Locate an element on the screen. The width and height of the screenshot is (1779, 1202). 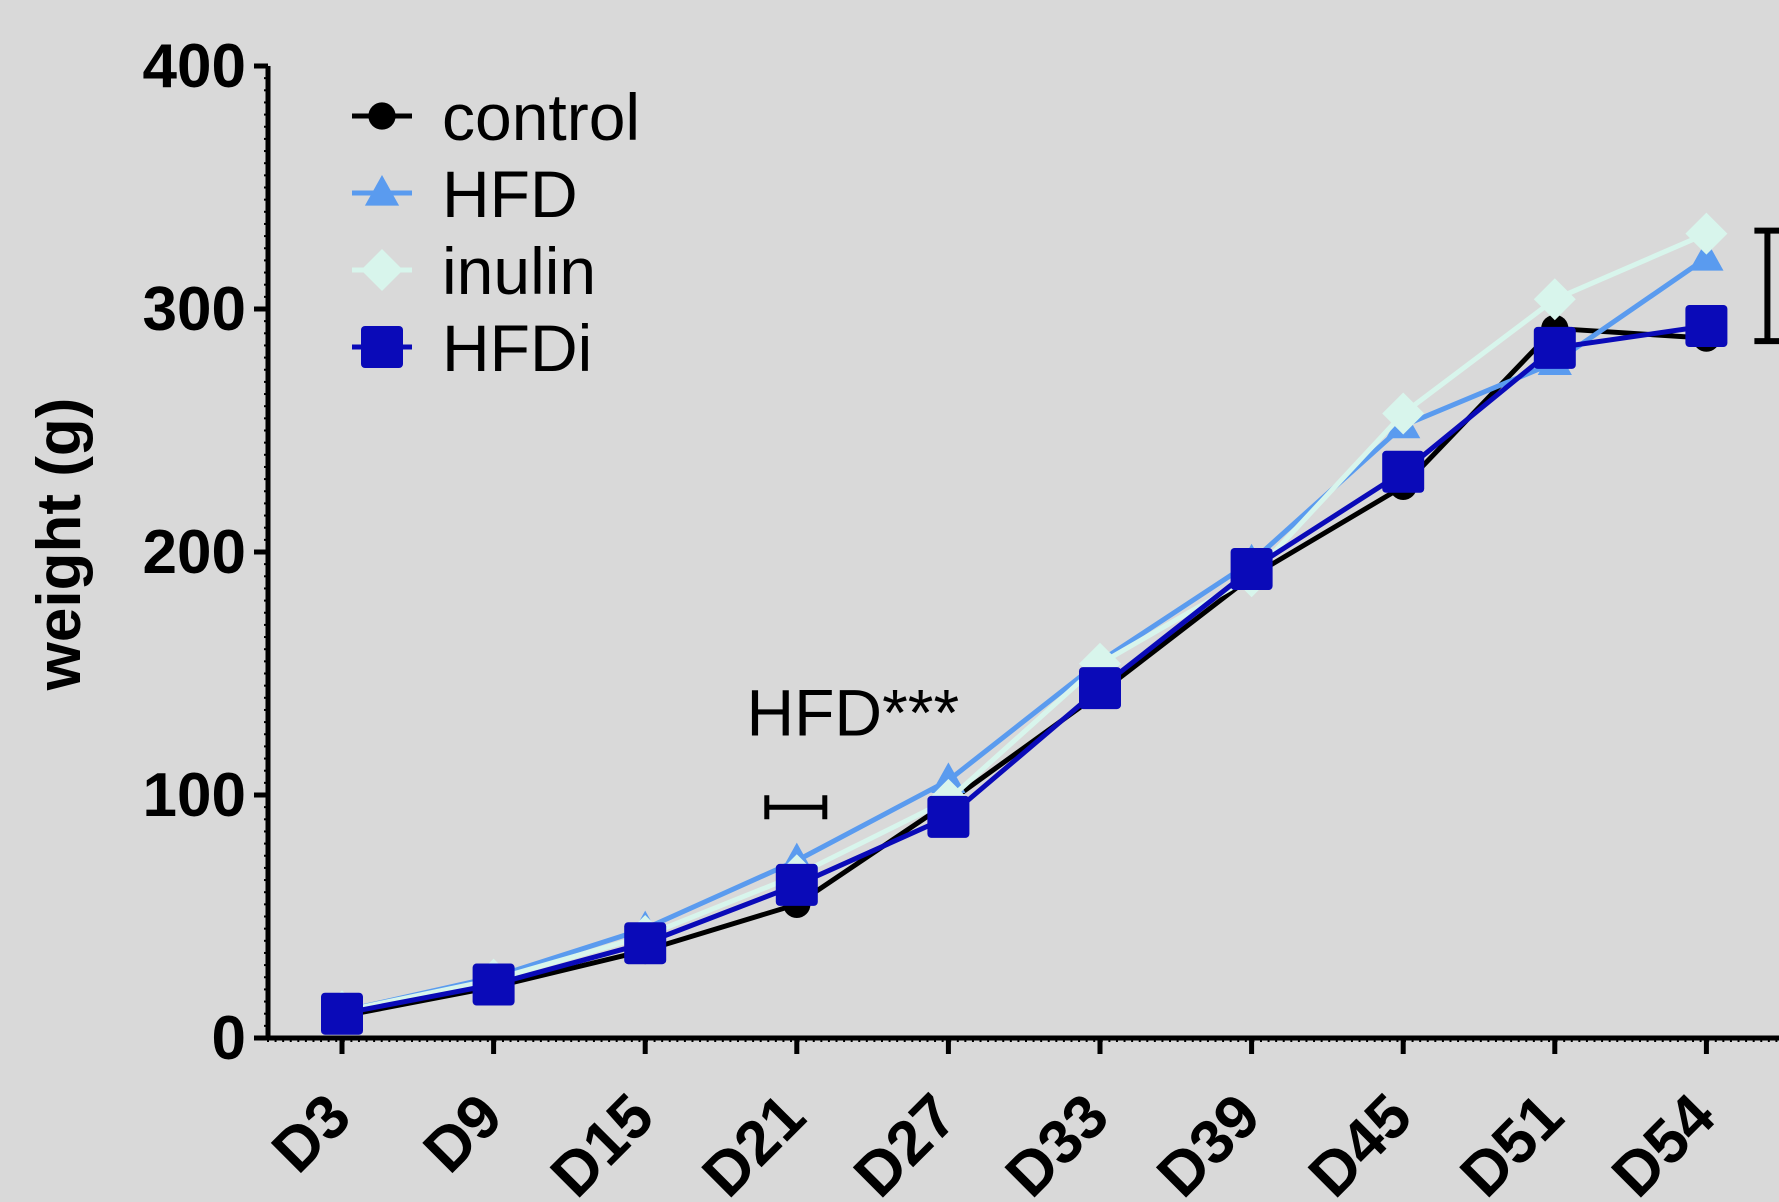
significance-bracket is located at coordinates (1766, 286).